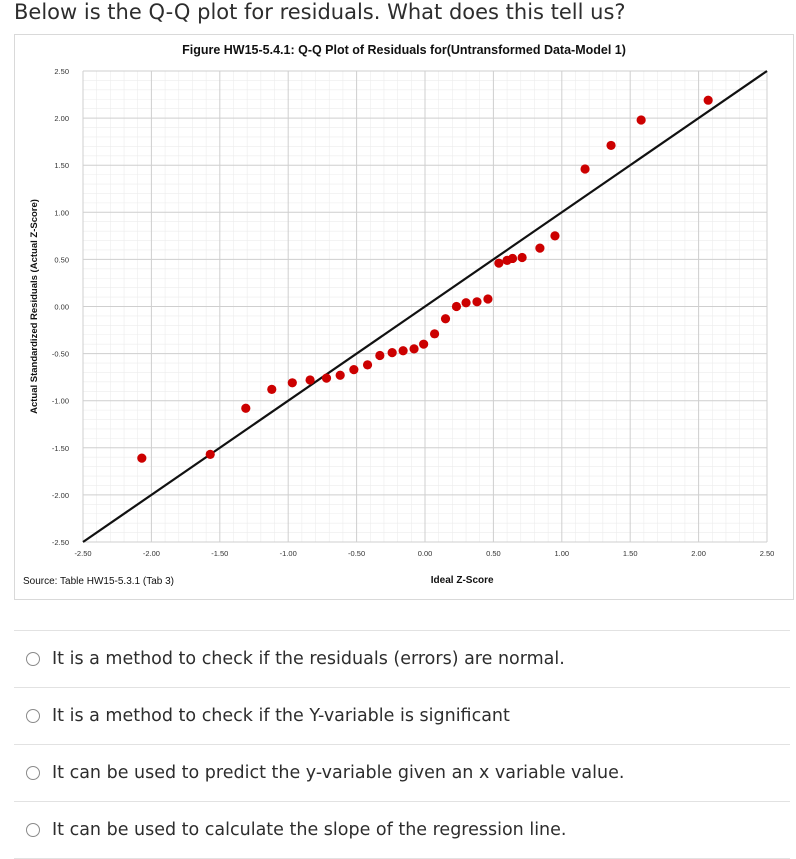  What do you see at coordinates (698, 553) in the screenshot?
I see `x-tick-label: 2.00` at bounding box center [698, 553].